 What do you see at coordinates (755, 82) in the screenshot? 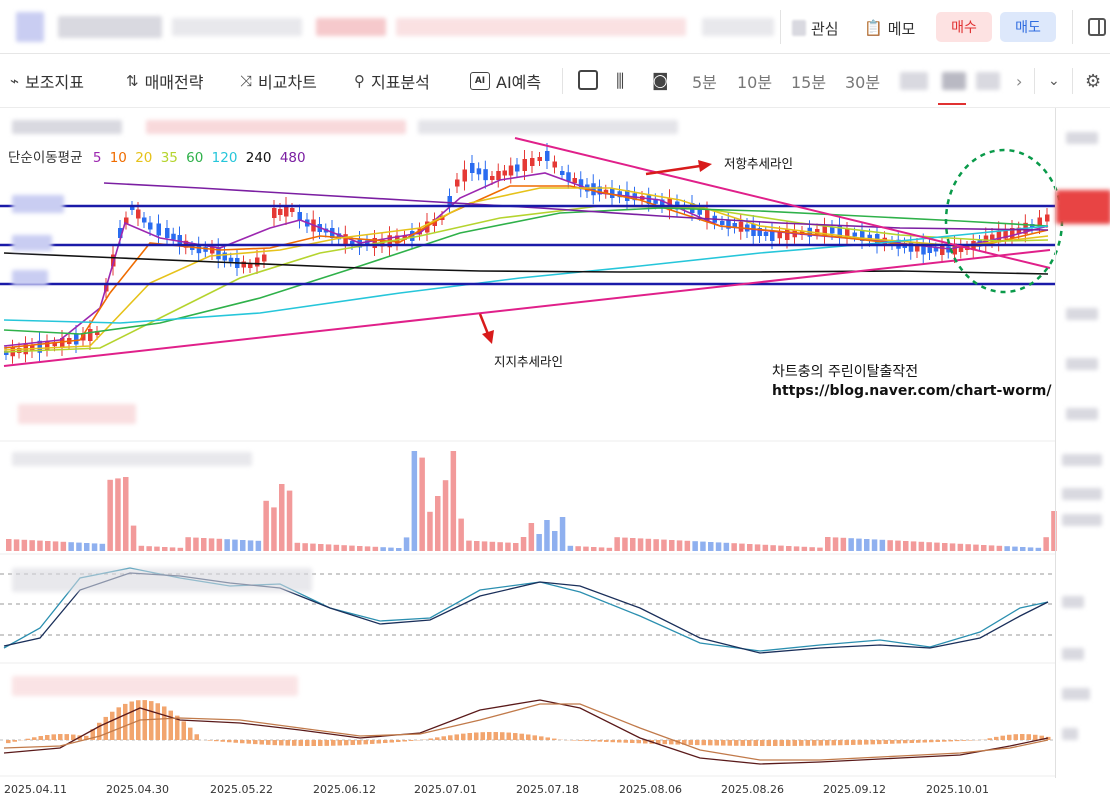
I see `timeframe-10m: 10분` at bounding box center [755, 82].